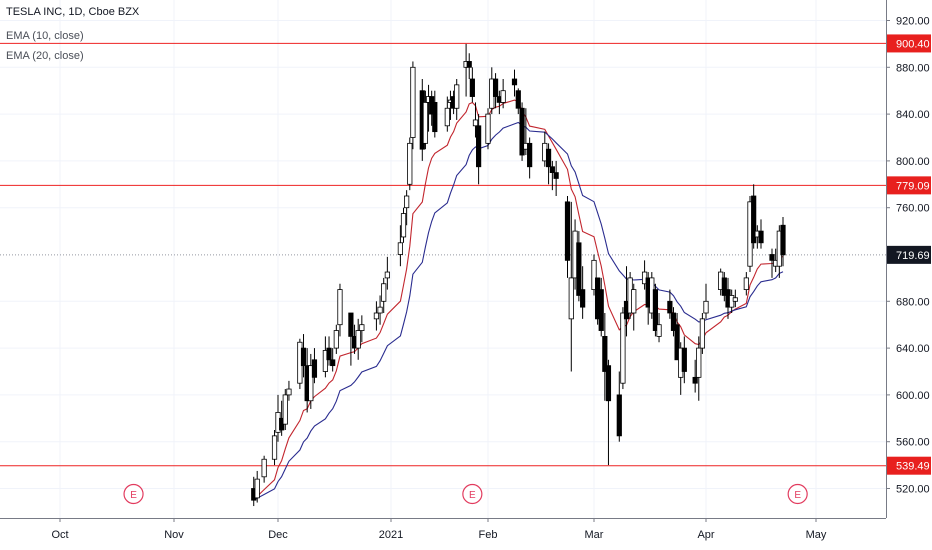  What do you see at coordinates (909, 465) in the screenshot?
I see `price-level-tag: 539.49` at bounding box center [909, 465].